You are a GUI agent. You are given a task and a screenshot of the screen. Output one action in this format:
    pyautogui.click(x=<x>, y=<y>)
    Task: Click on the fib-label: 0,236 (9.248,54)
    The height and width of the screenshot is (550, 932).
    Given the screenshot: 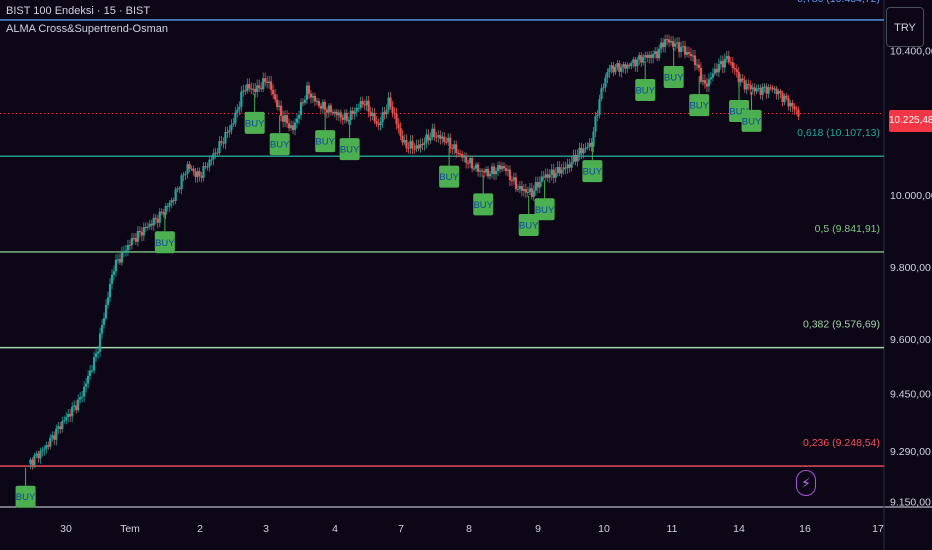 What is the action you would take?
    pyautogui.click(x=841, y=443)
    